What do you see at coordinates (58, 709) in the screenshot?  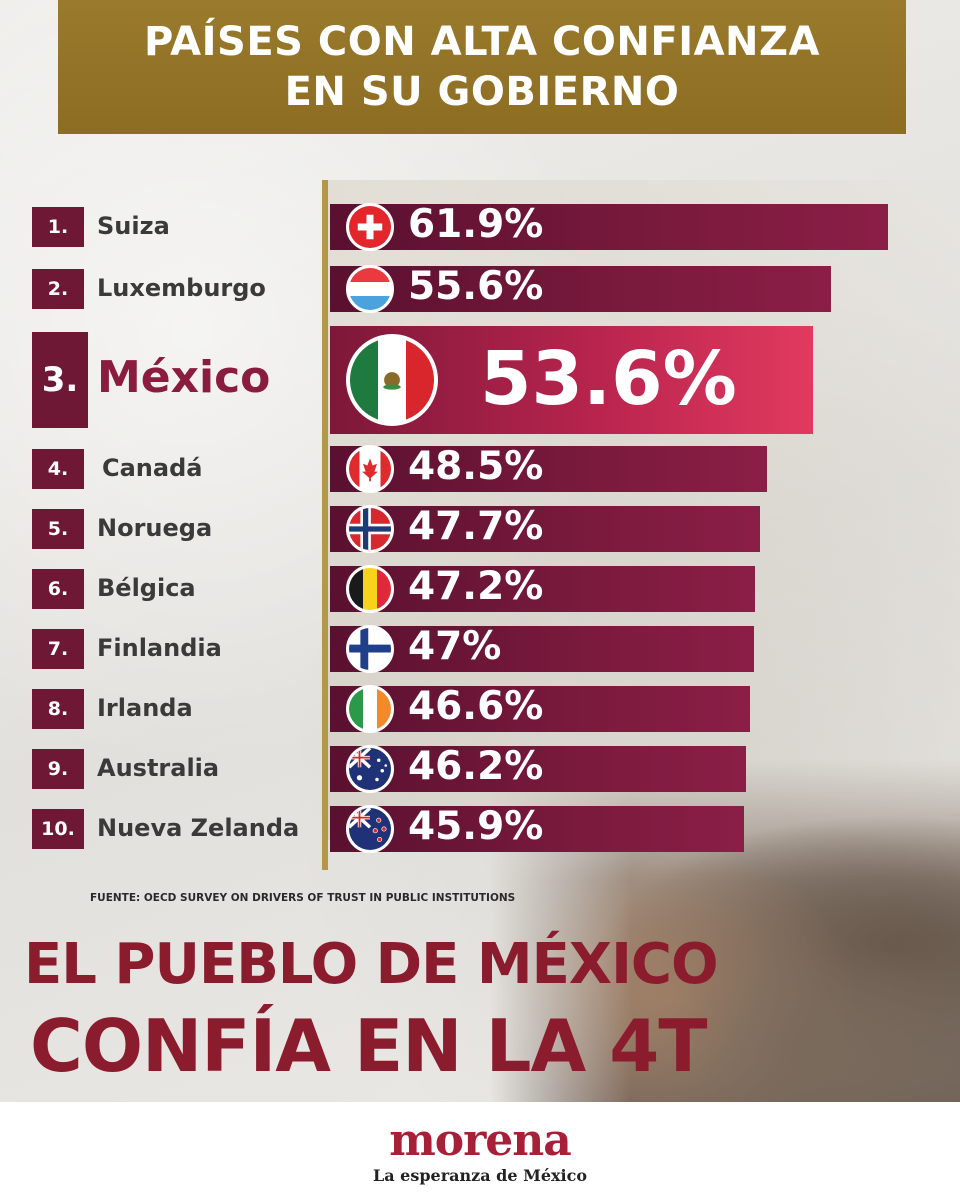 I see `rank-irlanda: 8.` at bounding box center [58, 709].